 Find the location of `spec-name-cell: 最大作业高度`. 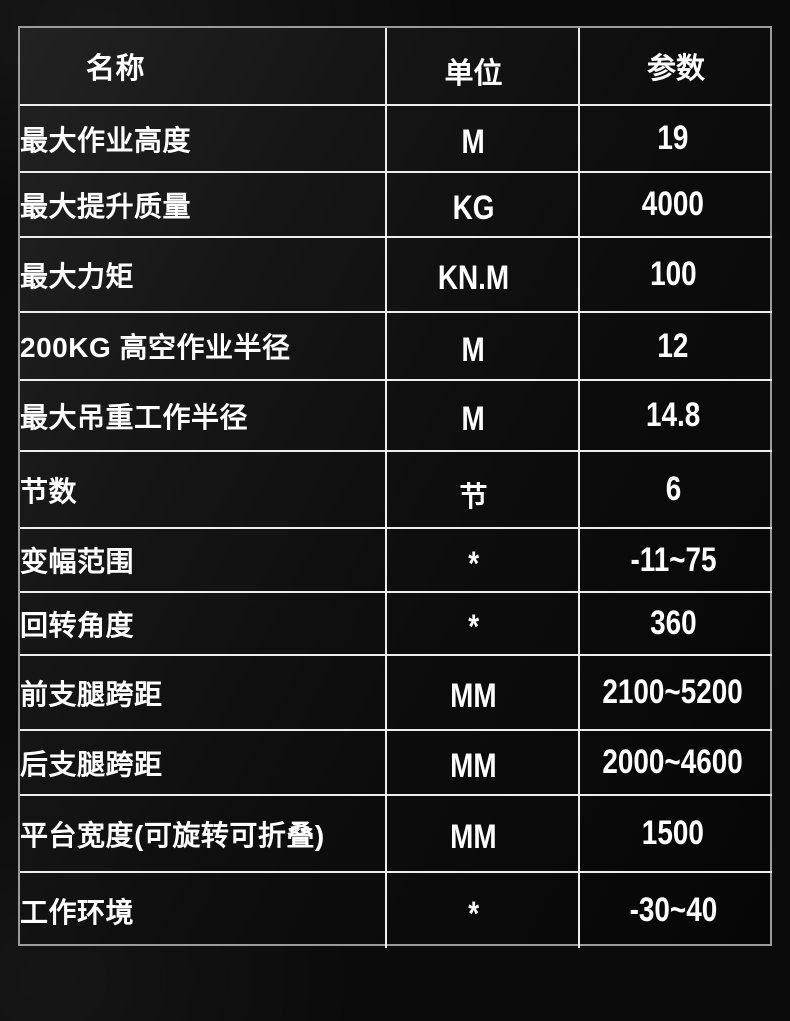

spec-name-cell: 最大作业高度 is located at coordinates (203, 139).